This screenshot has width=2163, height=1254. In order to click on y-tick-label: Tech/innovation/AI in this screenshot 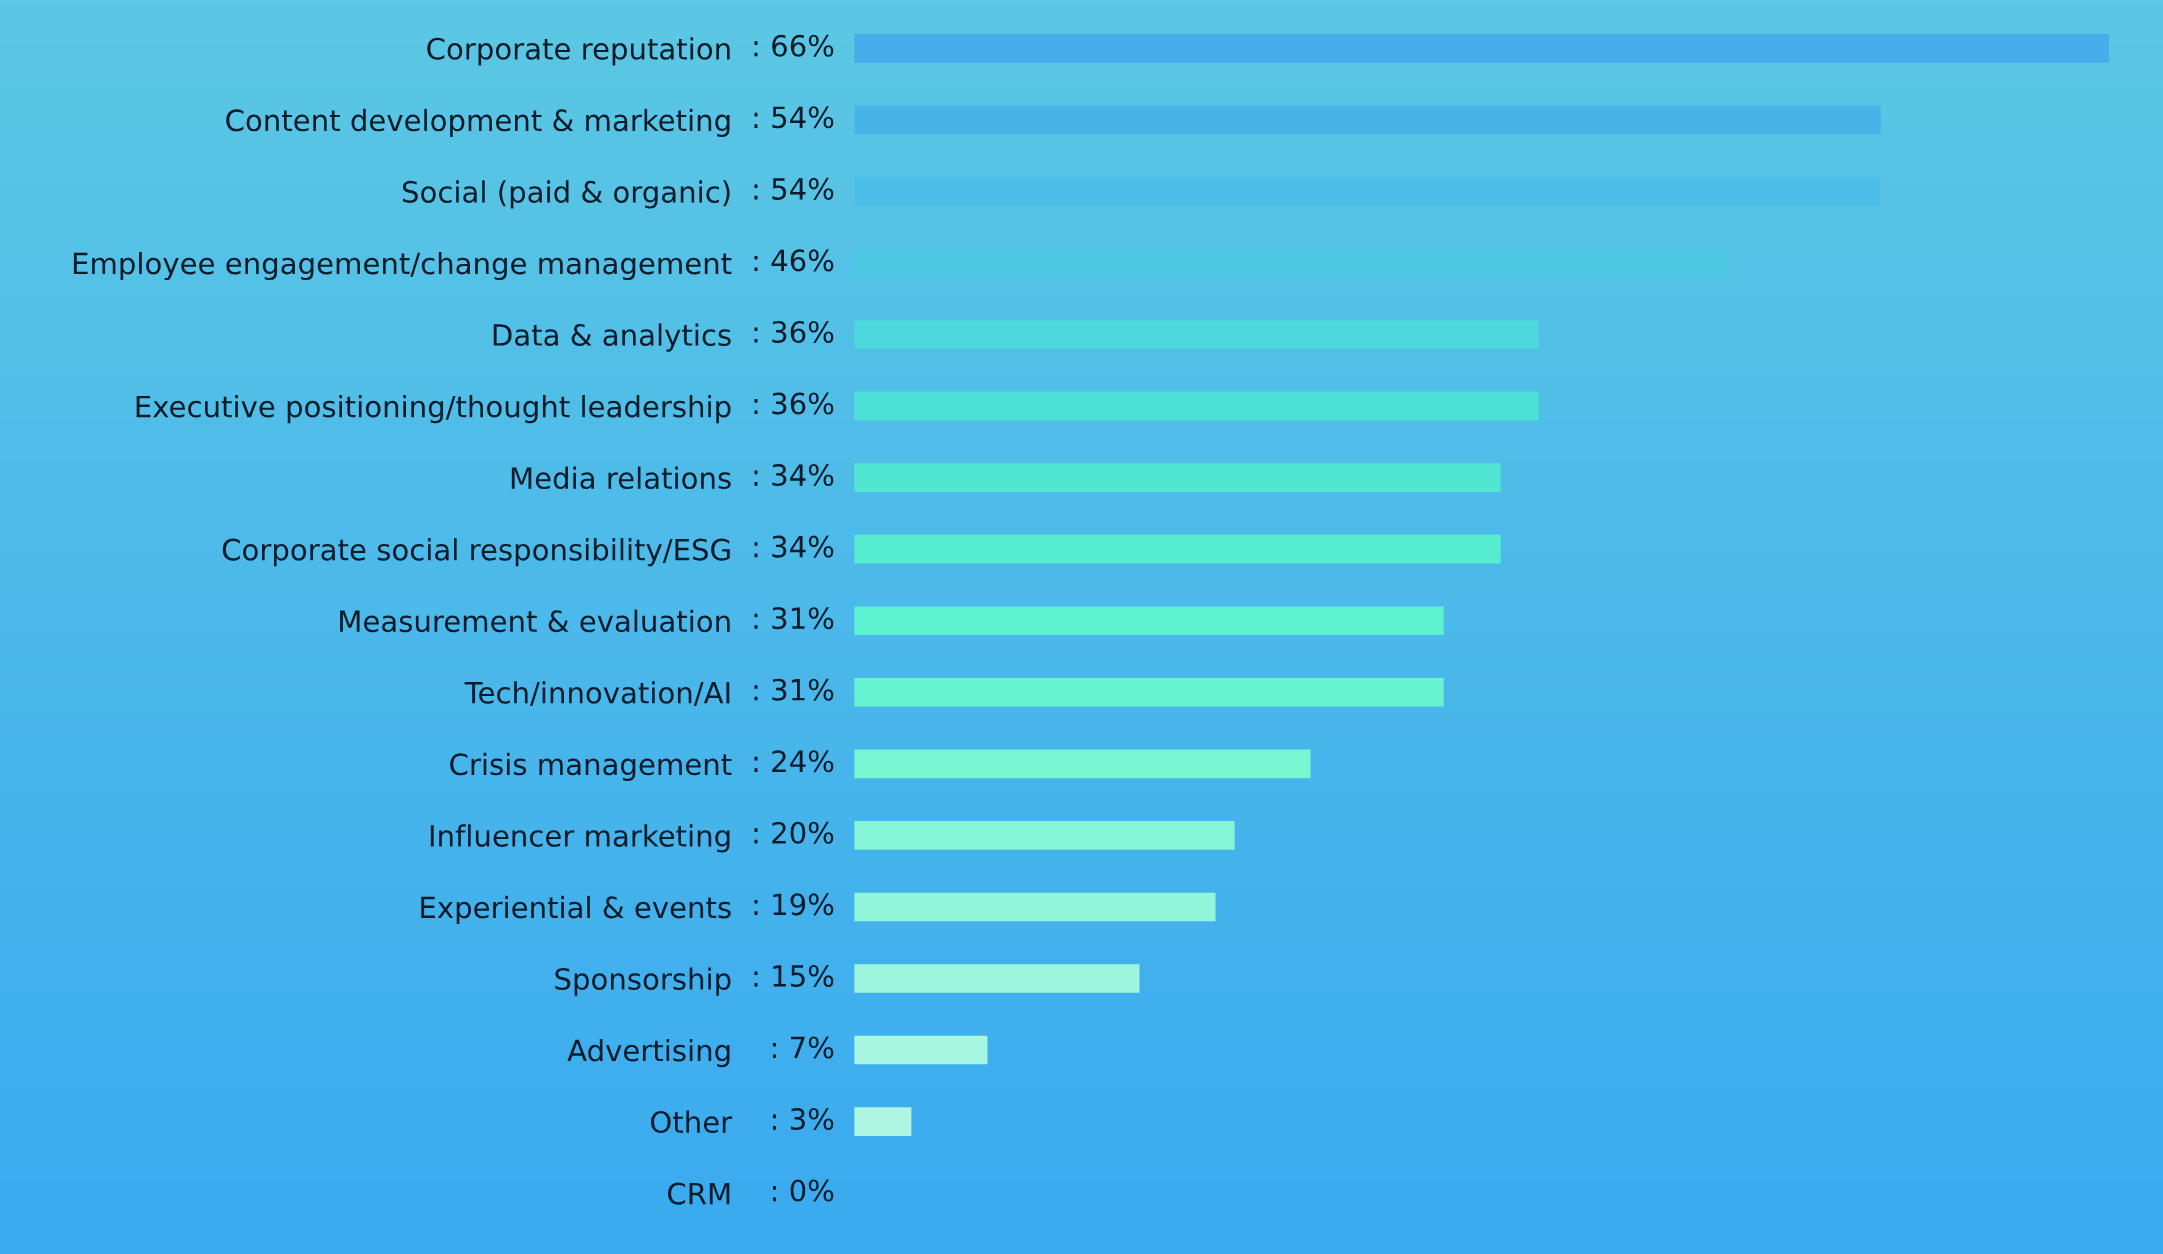, I will do `click(597, 694)`.